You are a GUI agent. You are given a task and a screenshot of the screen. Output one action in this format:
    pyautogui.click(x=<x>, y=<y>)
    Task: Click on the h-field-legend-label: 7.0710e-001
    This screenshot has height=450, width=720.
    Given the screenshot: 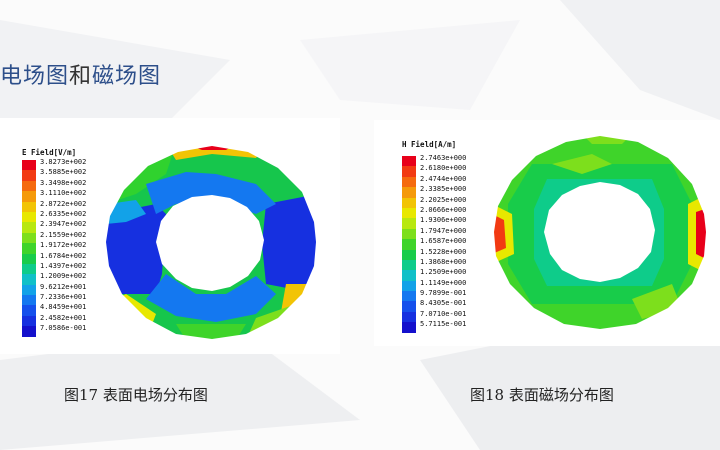 What is the action you would take?
    pyautogui.click(x=443, y=313)
    